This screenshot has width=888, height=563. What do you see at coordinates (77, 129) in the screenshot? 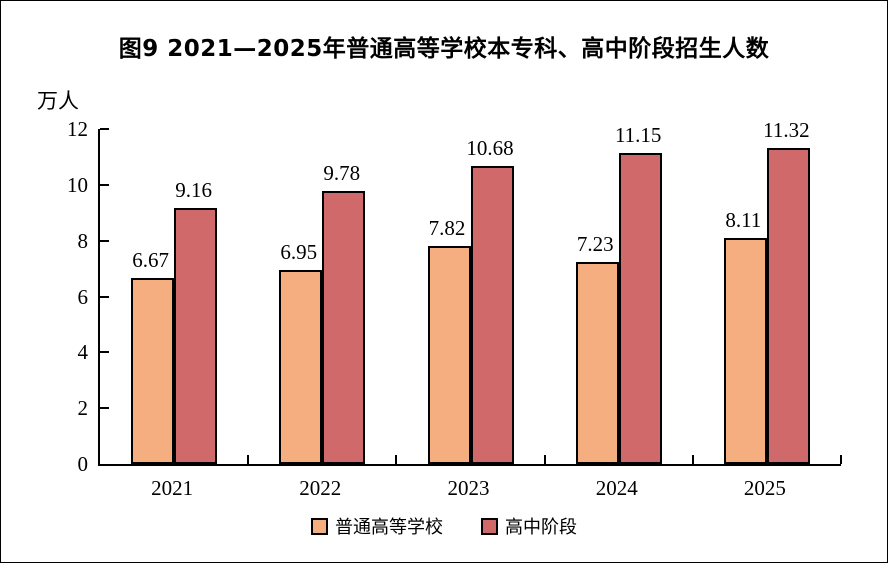
I see `y-axis-tick-label: 12` at bounding box center [77, 129].